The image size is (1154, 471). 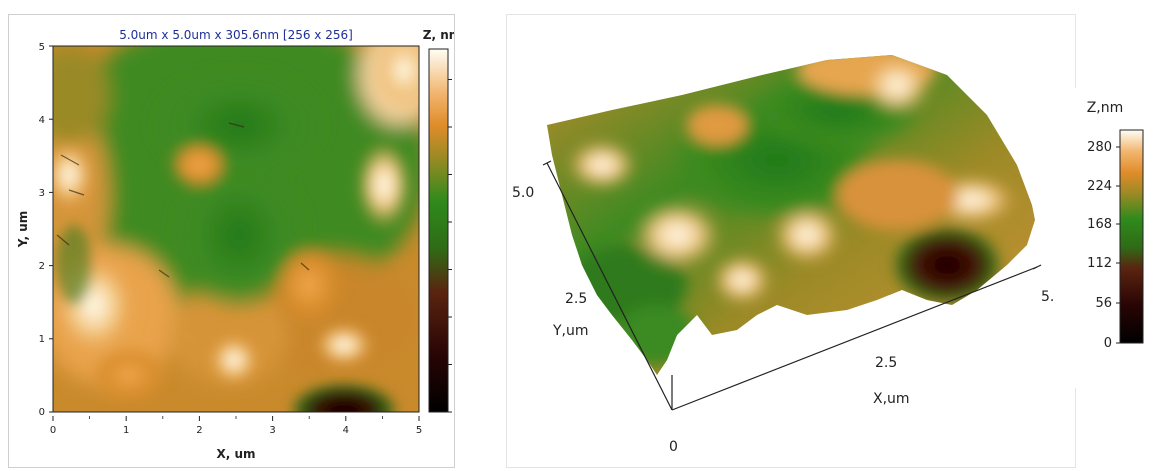 I want to click on cb3-tick-1: 56, so click(x=1103, y=303).